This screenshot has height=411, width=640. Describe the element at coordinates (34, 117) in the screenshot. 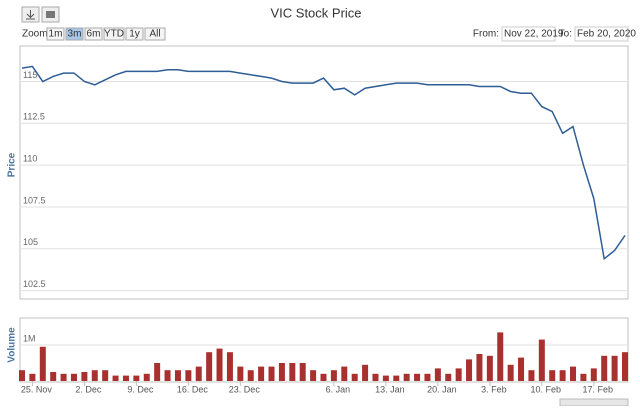

I see `y-tick-label: 112.5` at that location.